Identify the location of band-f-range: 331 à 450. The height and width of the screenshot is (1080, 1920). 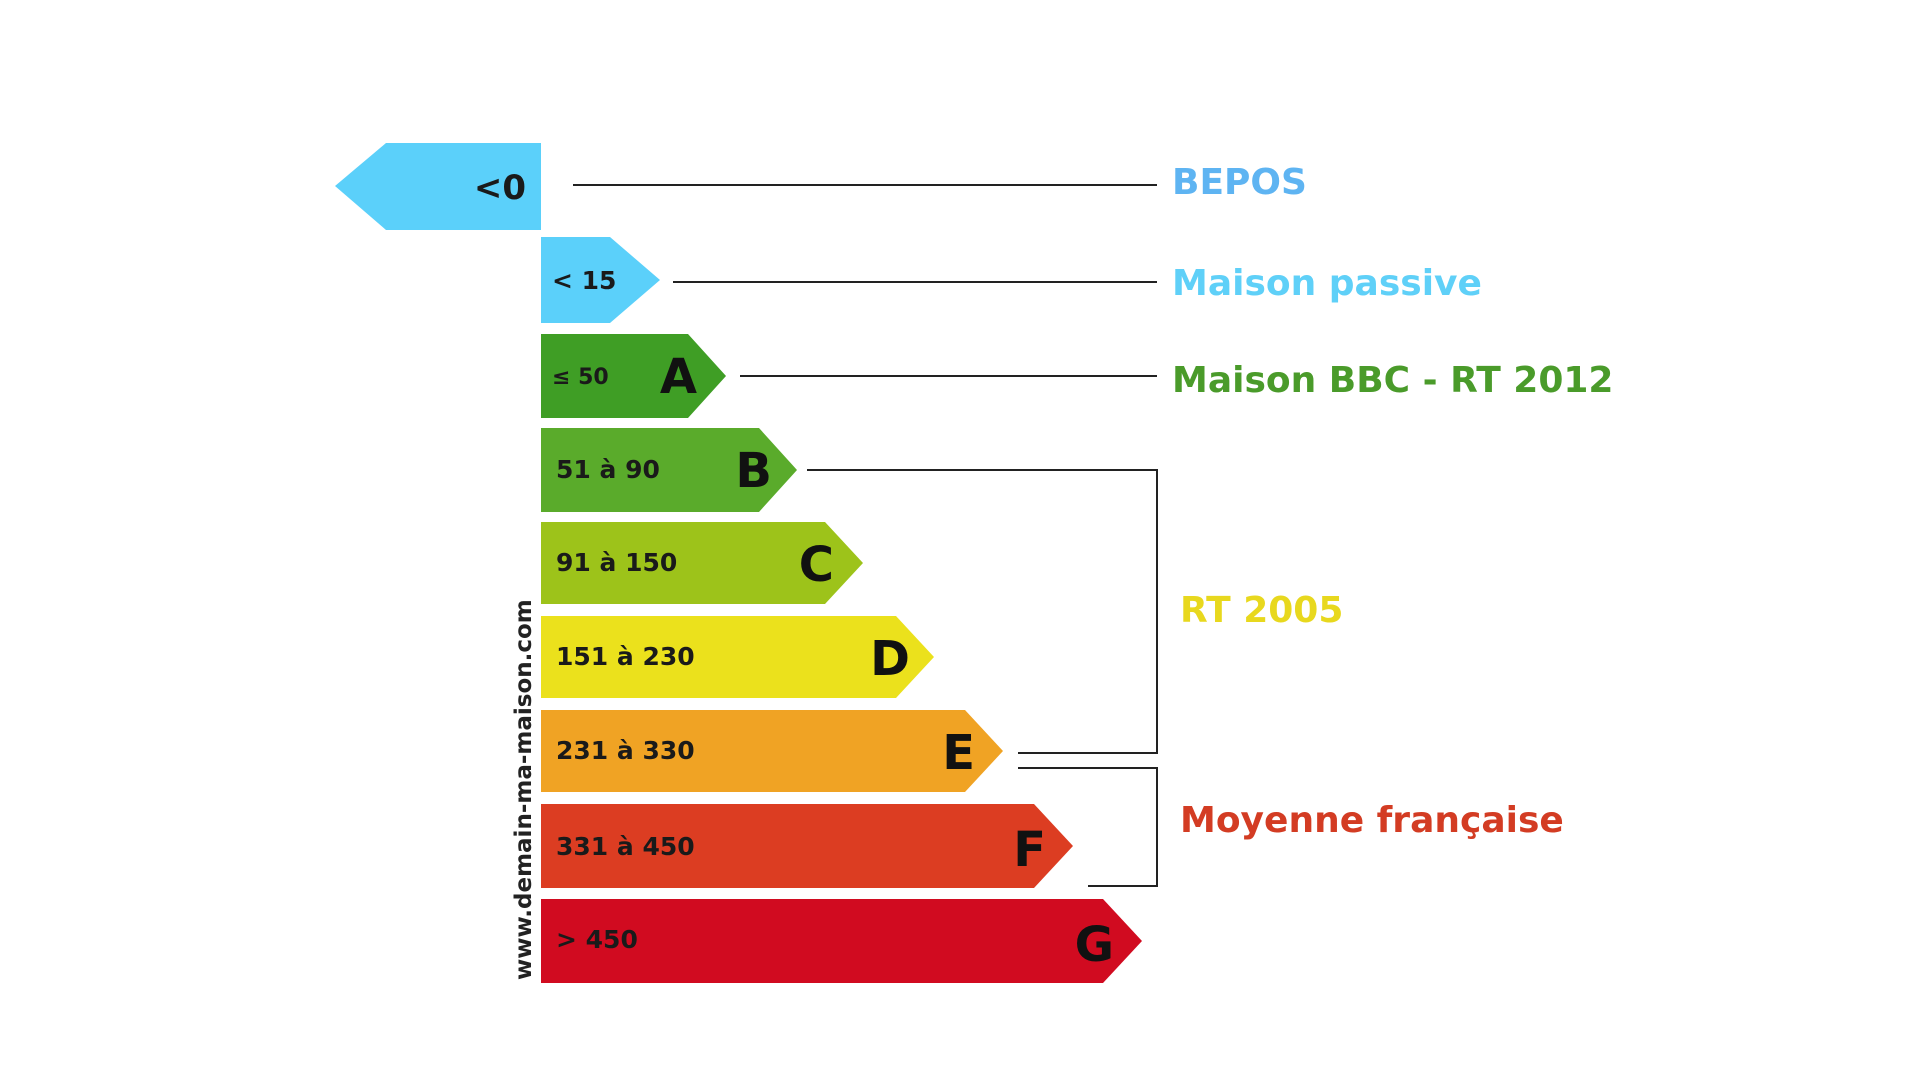
(625, 846).